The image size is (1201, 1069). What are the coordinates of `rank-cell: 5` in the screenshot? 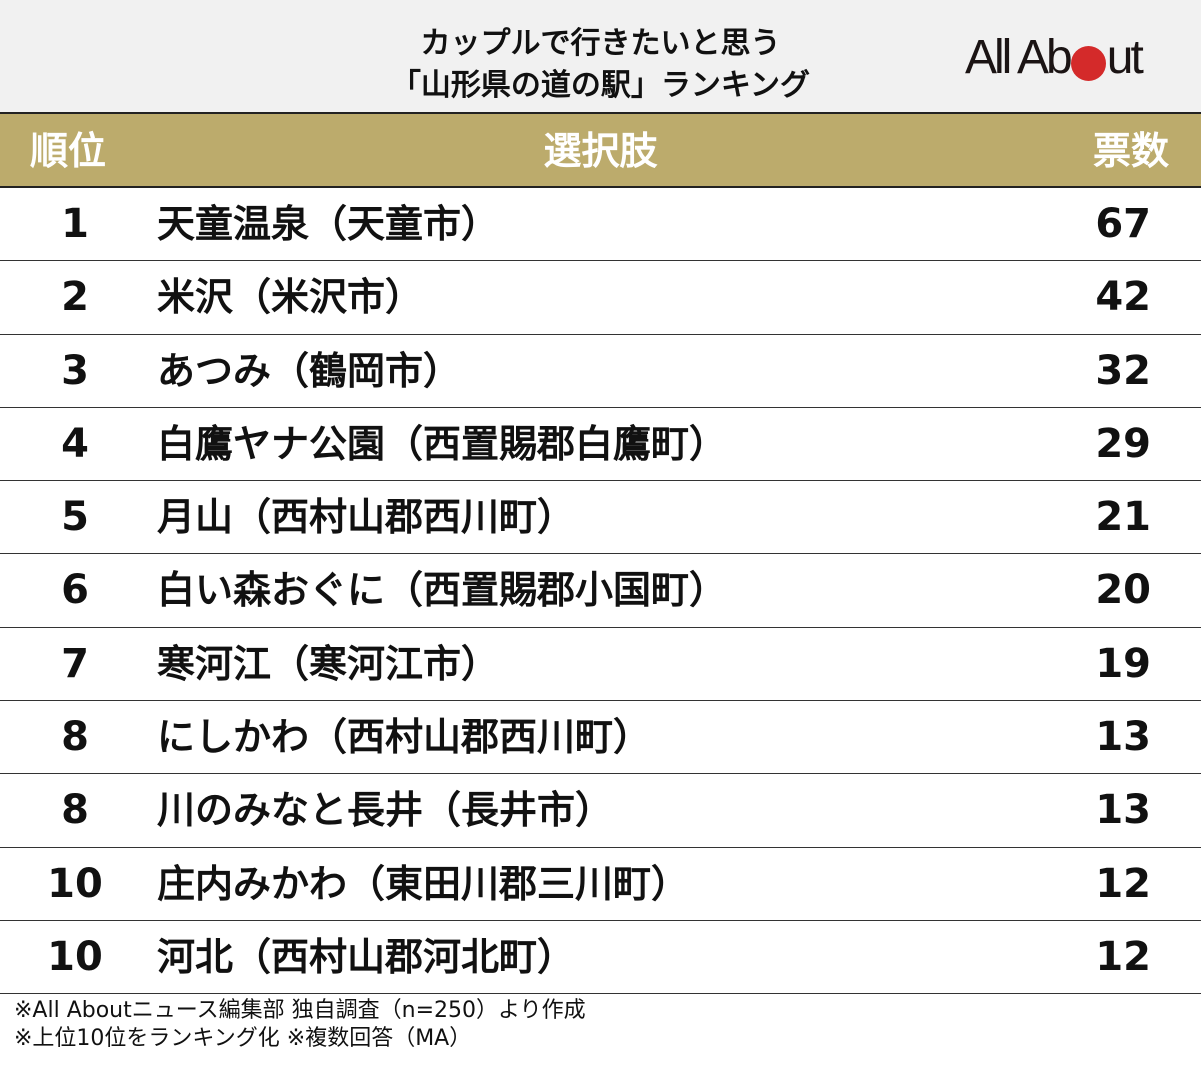 It's located at (75, 517).